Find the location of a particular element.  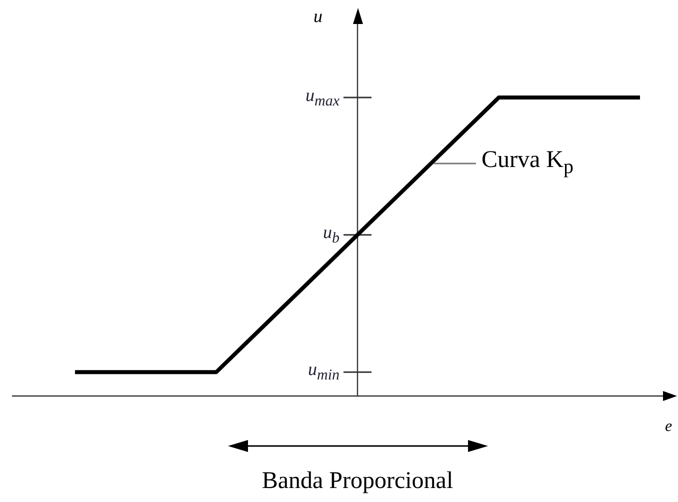

text: Banda Proporcional is located at coordinates (357, 481).